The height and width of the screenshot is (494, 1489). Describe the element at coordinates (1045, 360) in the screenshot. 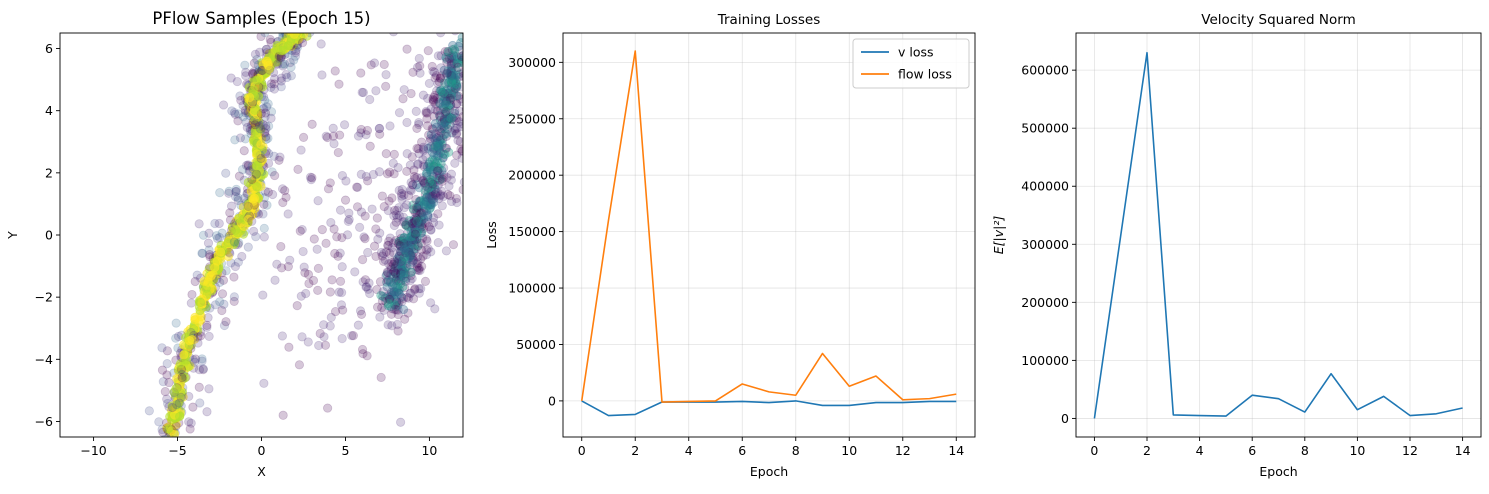

I see `y-tick-label: 100000` at that location.